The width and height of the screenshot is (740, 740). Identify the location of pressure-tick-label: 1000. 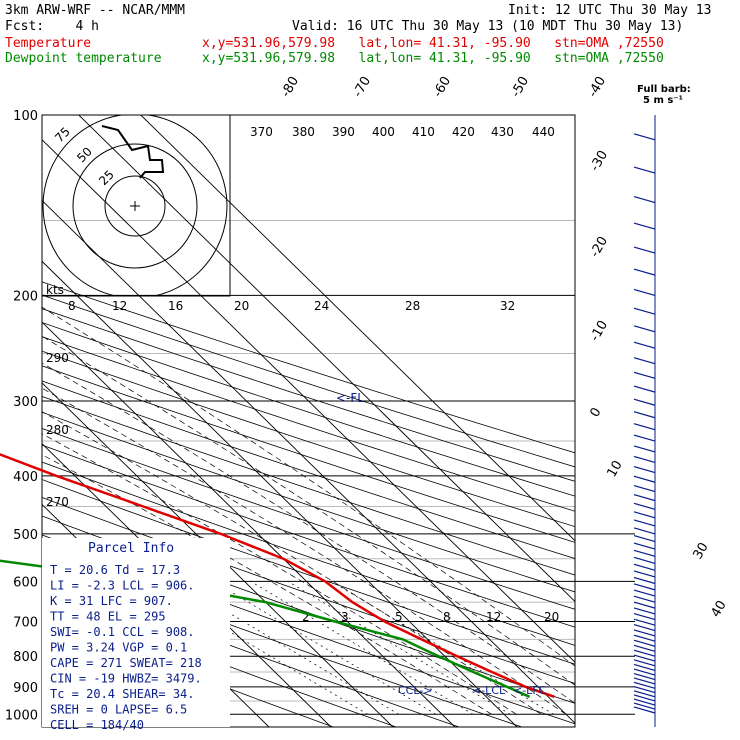
(21, 715).